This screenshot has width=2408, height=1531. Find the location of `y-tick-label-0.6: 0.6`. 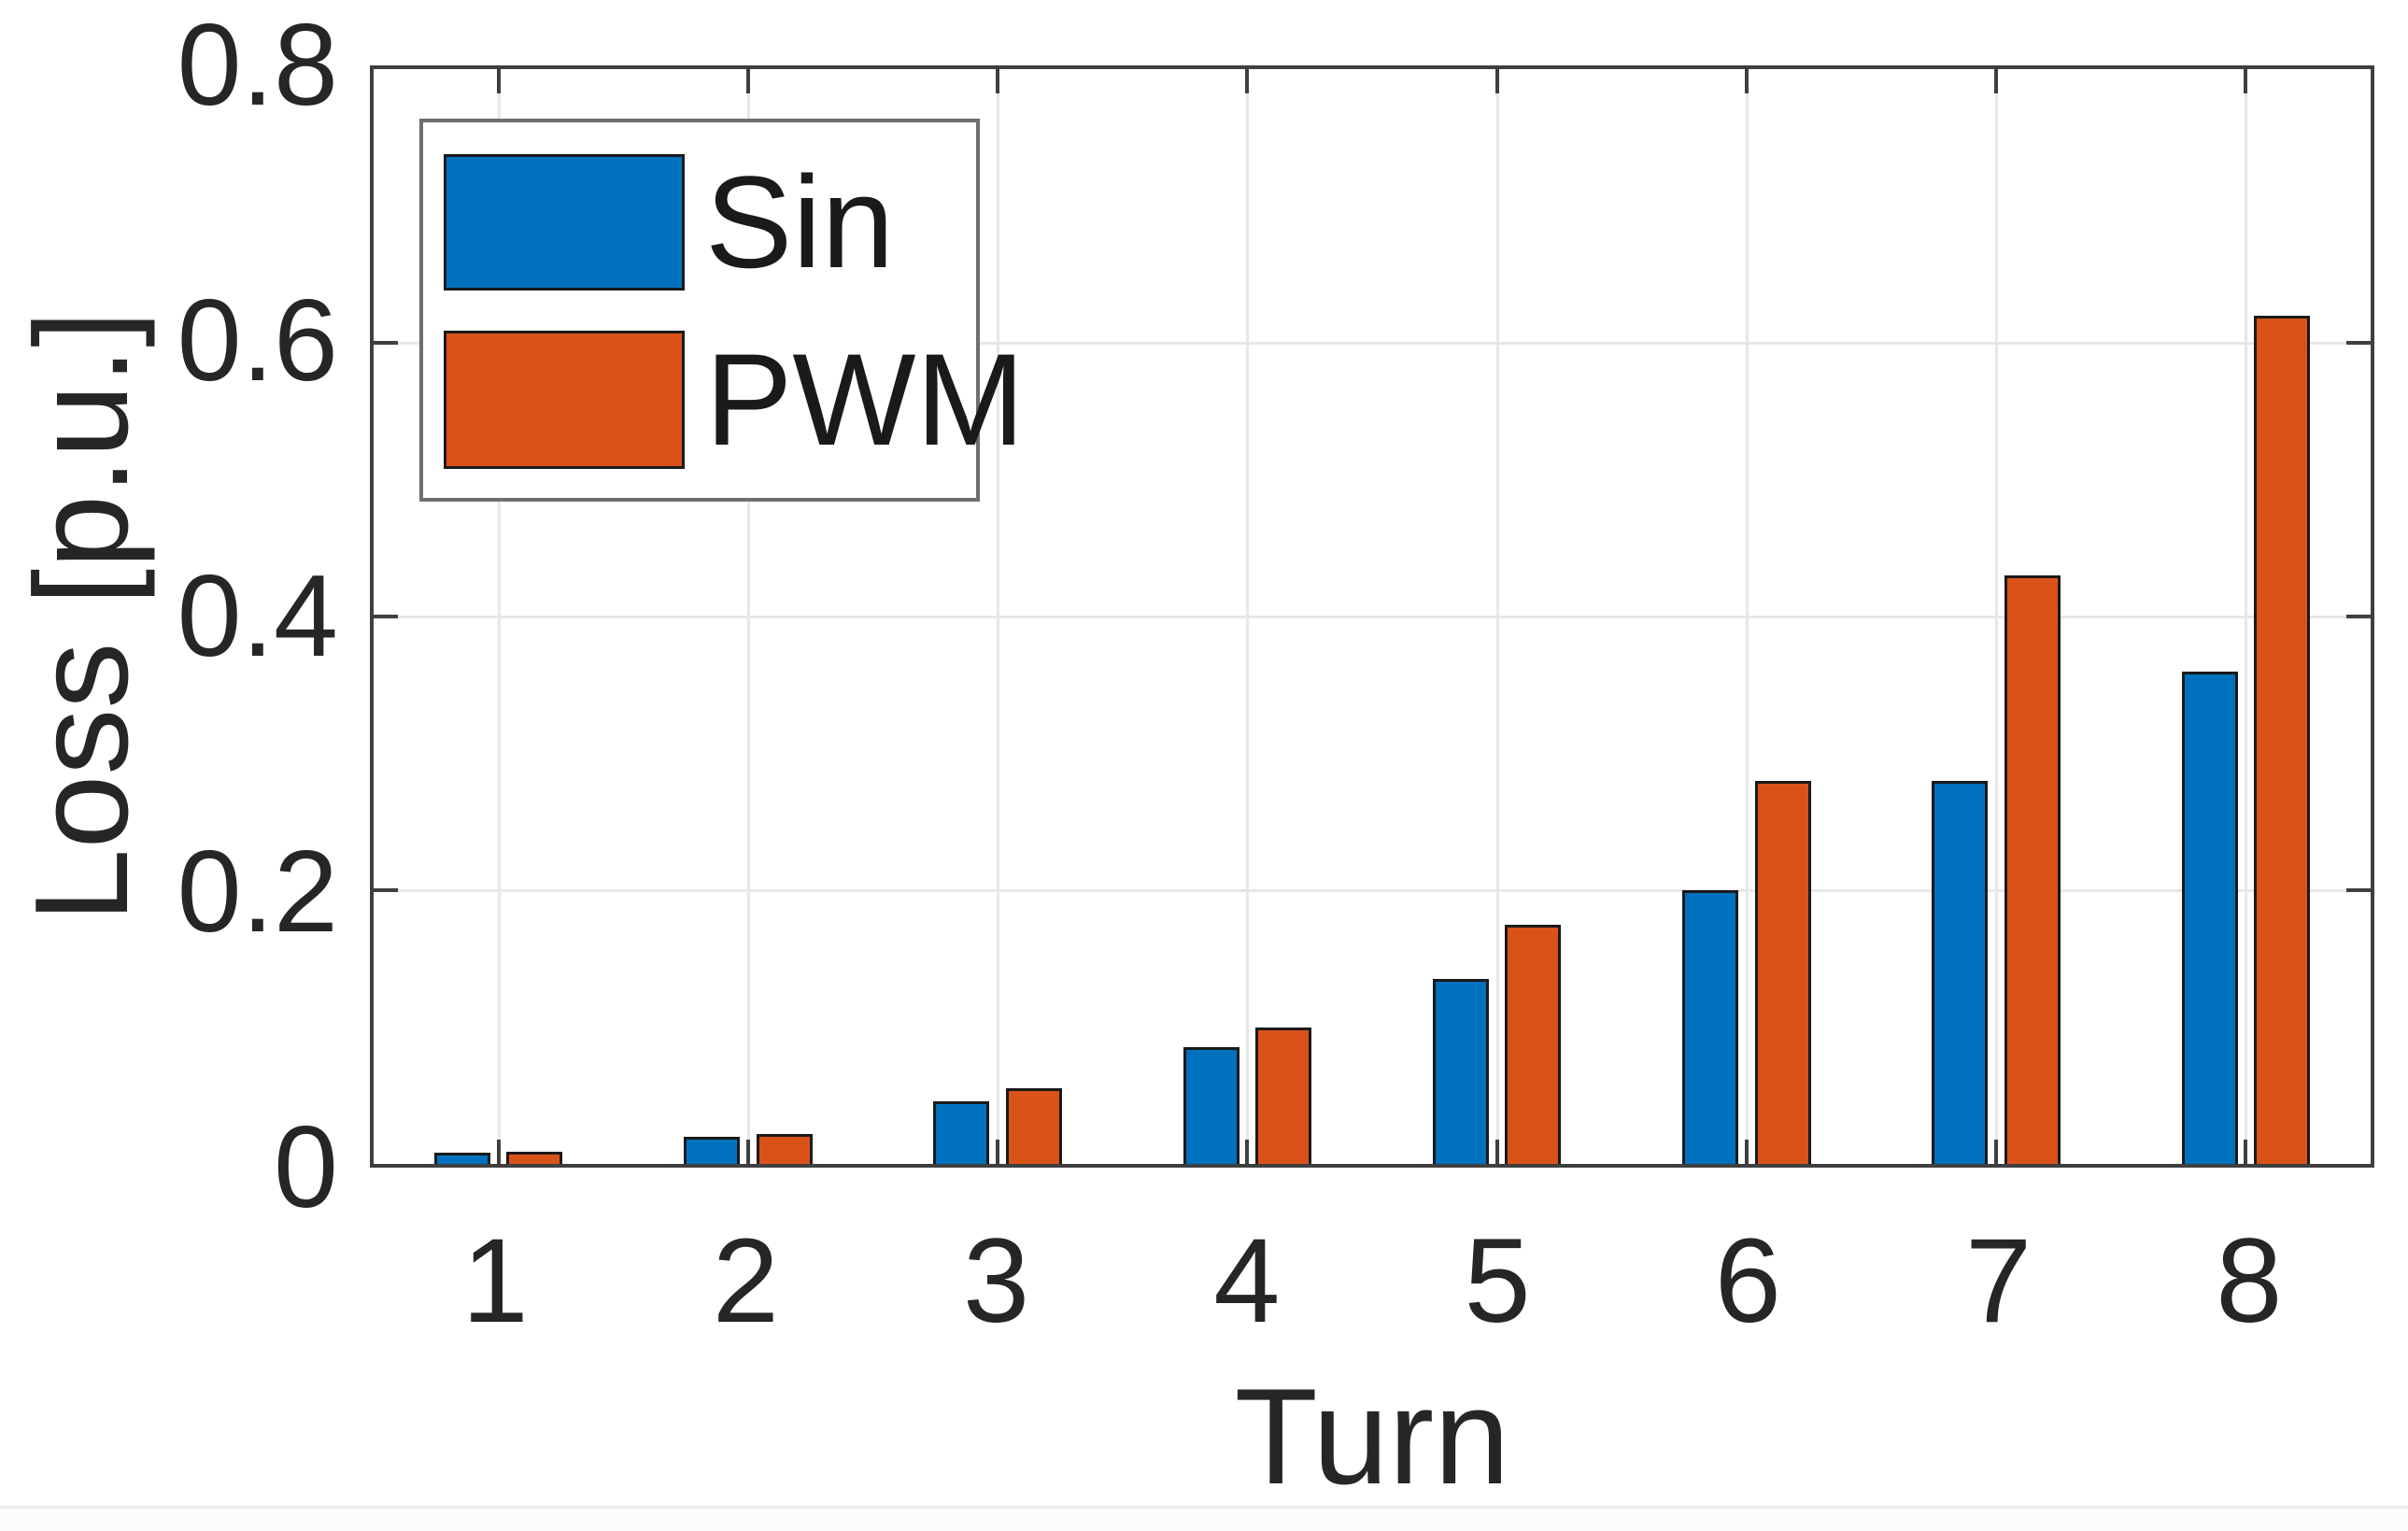

y-tick-label-0.6: 0.6 is located at coordinates (257, 340).